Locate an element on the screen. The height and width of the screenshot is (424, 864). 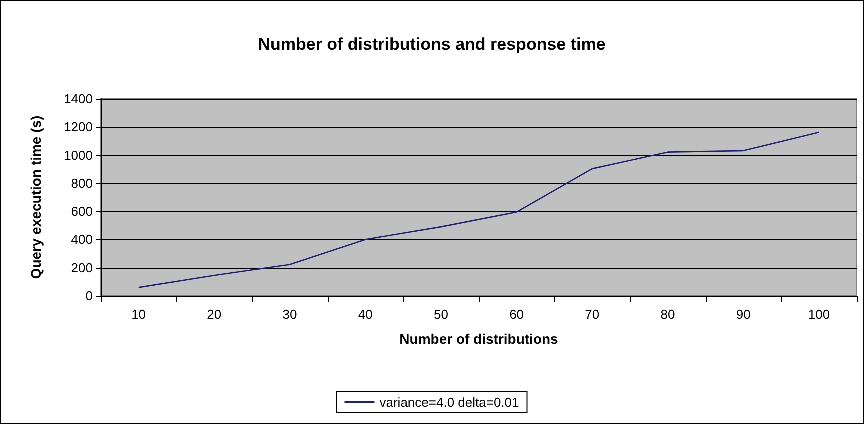
y-axis-title: Query execution time (s) is located at coordinates (36, 198).